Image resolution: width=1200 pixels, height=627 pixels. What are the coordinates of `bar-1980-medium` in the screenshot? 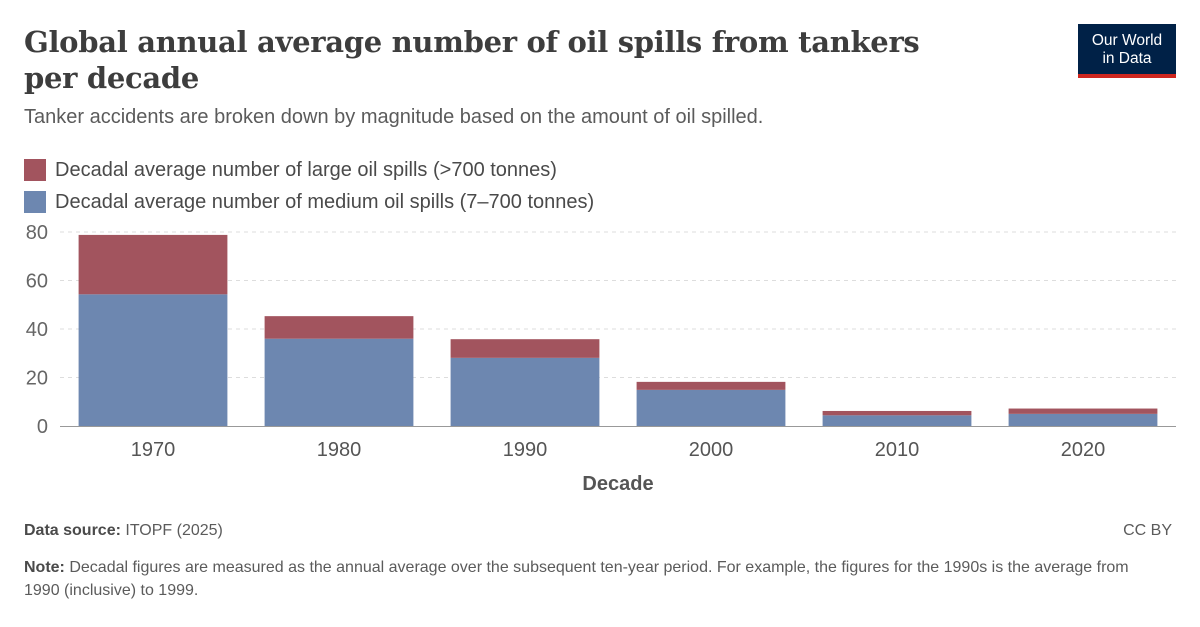 It's located at (339, 382).